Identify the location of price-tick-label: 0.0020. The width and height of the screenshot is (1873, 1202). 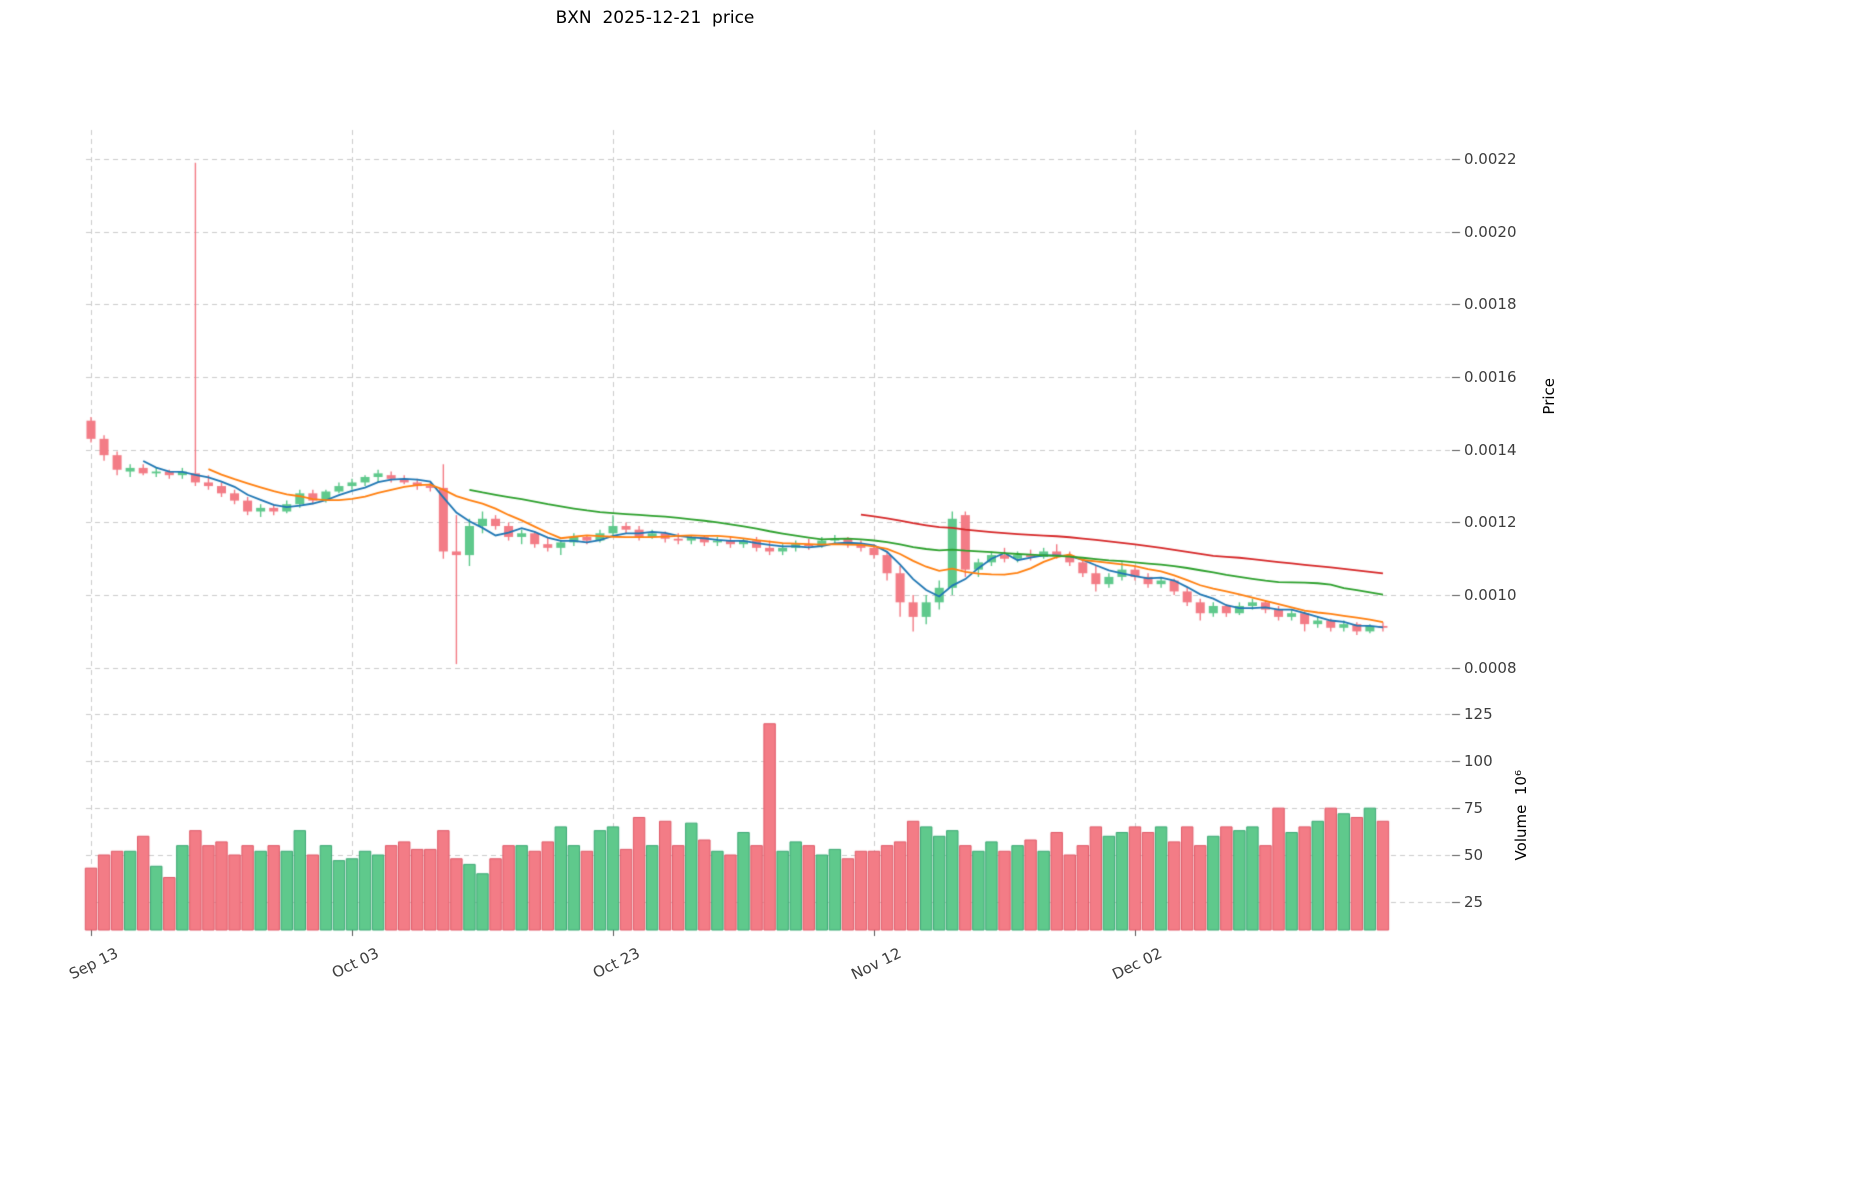
(1490, 231).